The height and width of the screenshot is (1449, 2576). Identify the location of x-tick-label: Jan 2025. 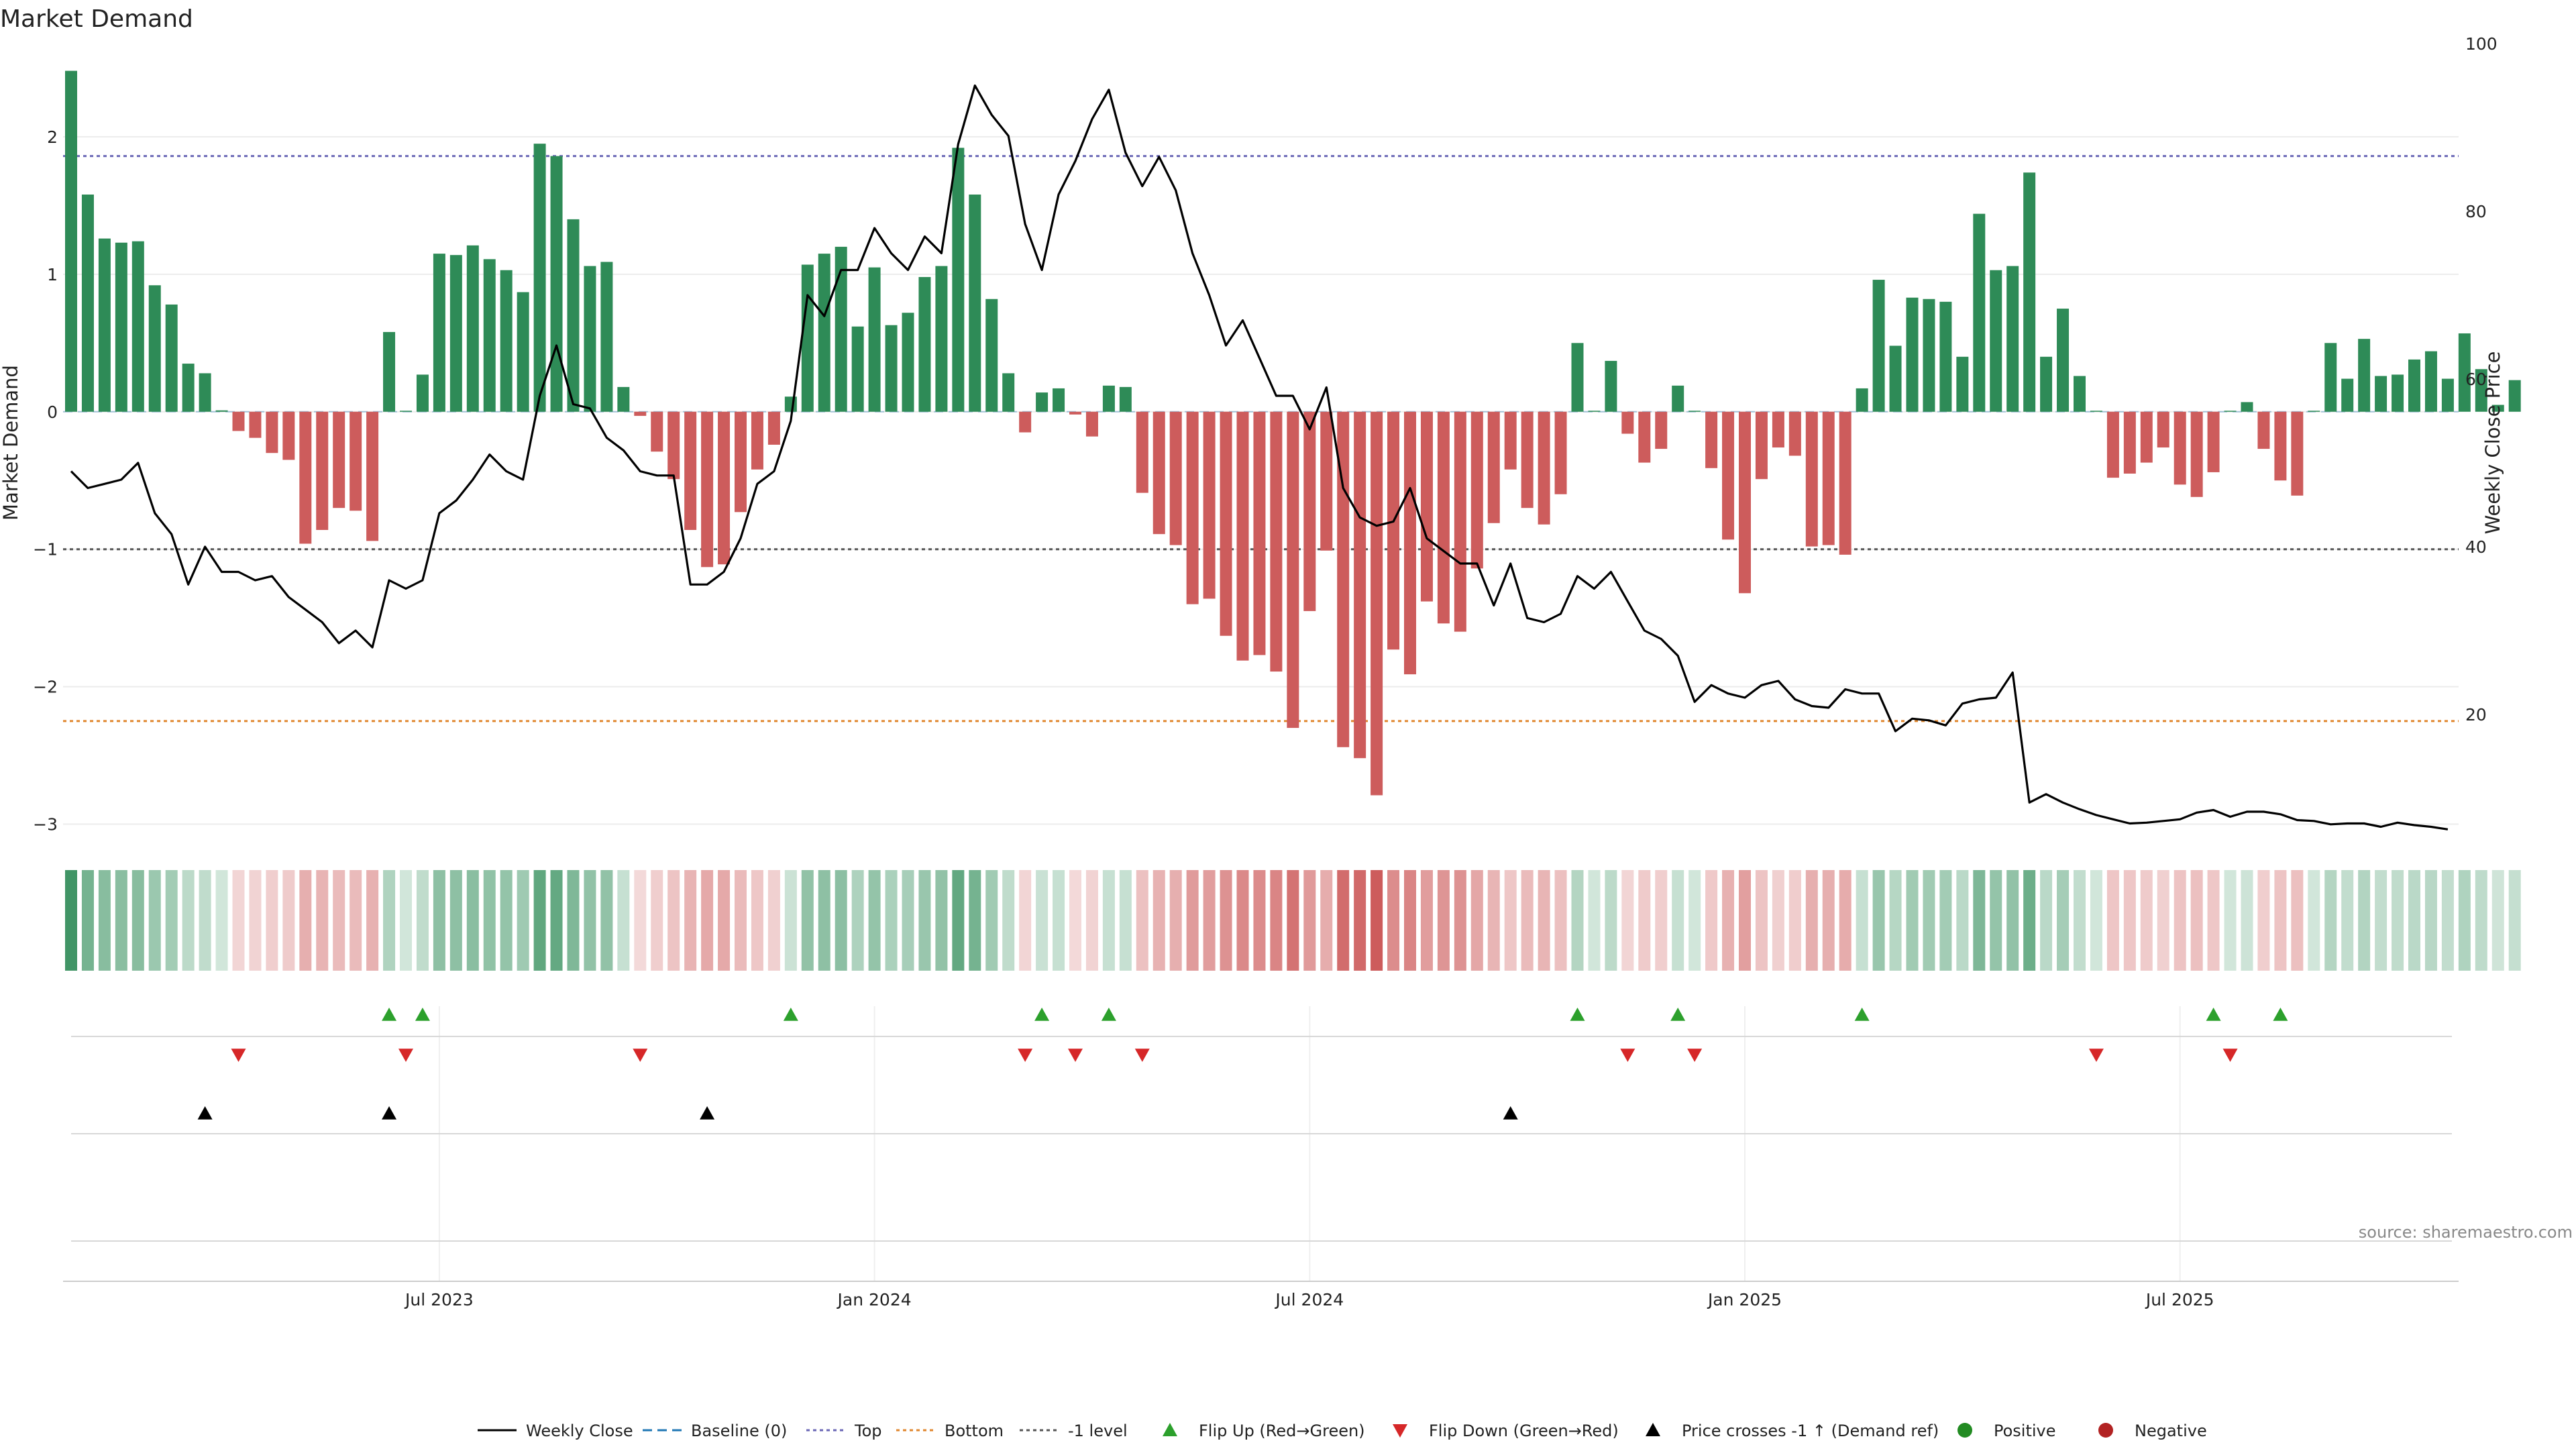
(1744, 1299).